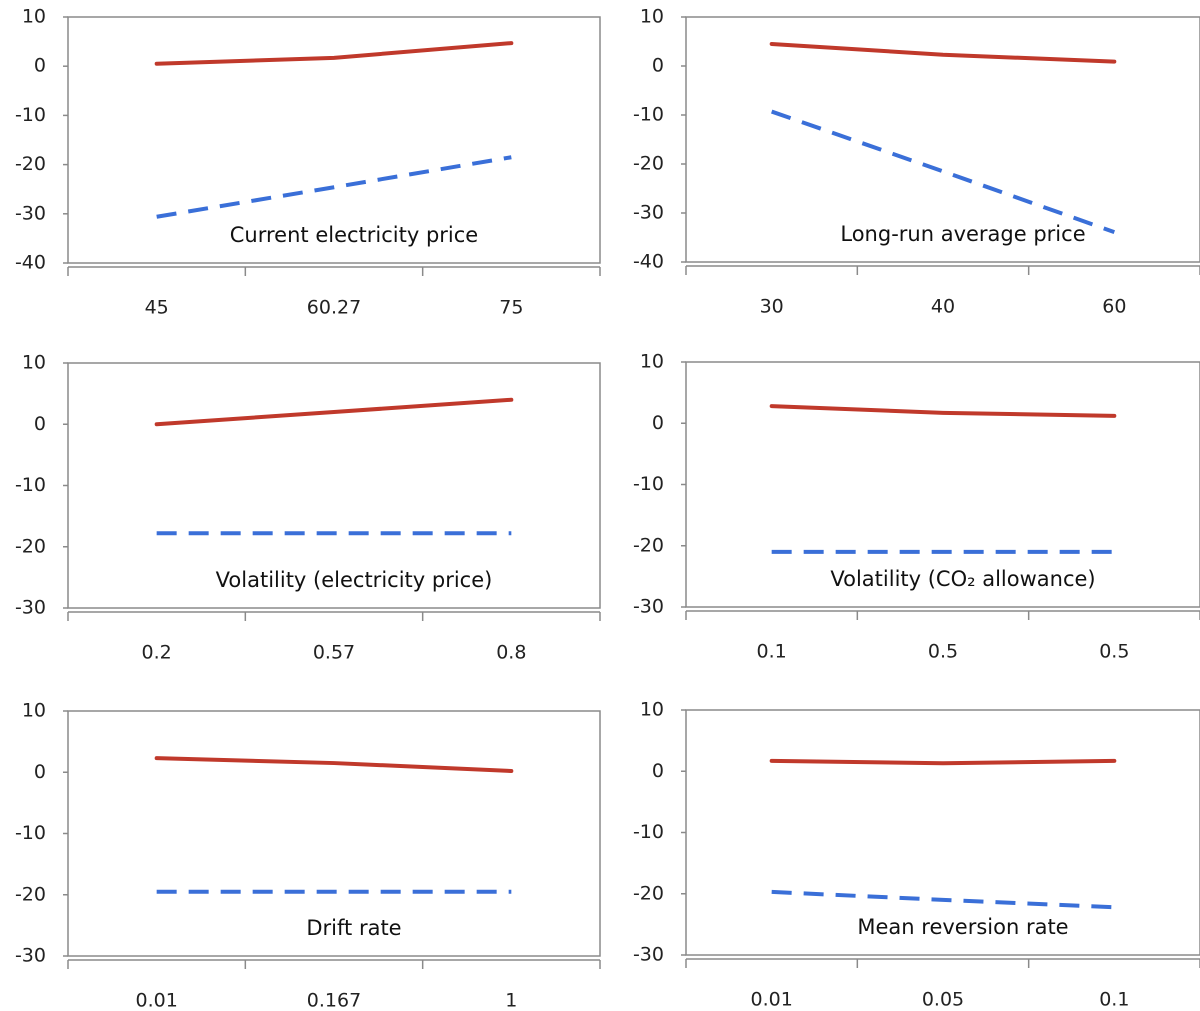 The height and width of the screenshot is (1011, 1200). What do you see at coordinates (334, 1000) in the screenshot?
I see `x-tick-label: 0.167` at bounding box center [334, 1000].